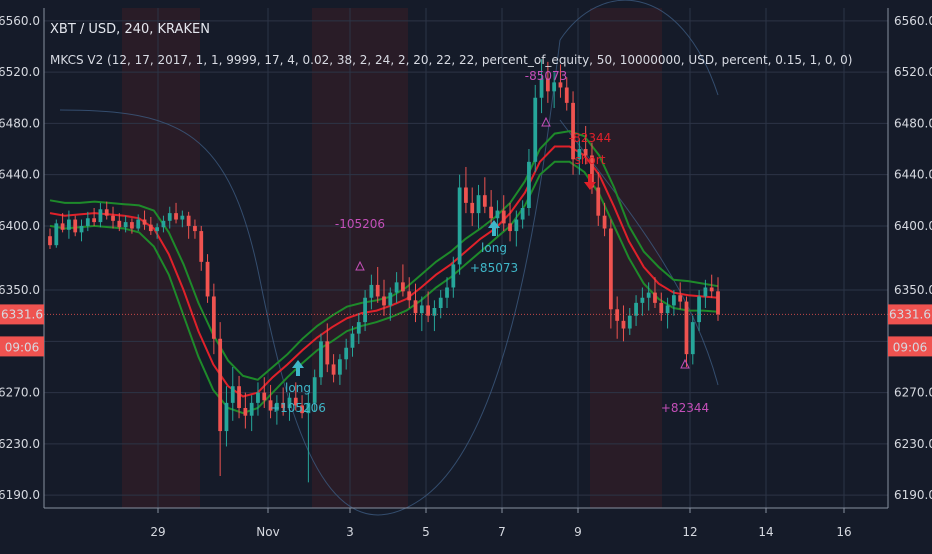 Image resolution: width=932 pixels, height=554 pixels. Describe the element at coordinates (494, 248) in the screenshot. I see `long-entry-label: long` at that location.